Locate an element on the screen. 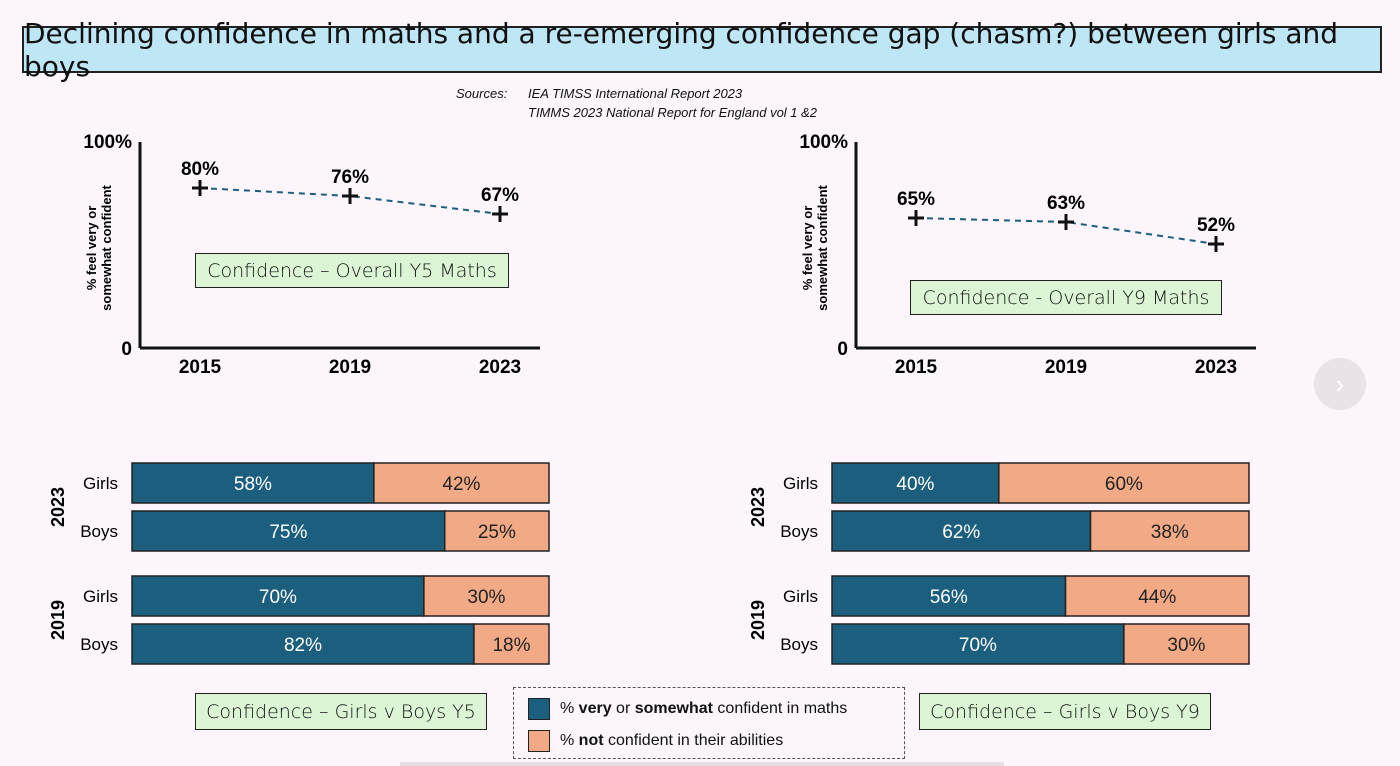 This screenshot has width=1400, height=766. data-label: 65% is located at coordinates (916, 199).